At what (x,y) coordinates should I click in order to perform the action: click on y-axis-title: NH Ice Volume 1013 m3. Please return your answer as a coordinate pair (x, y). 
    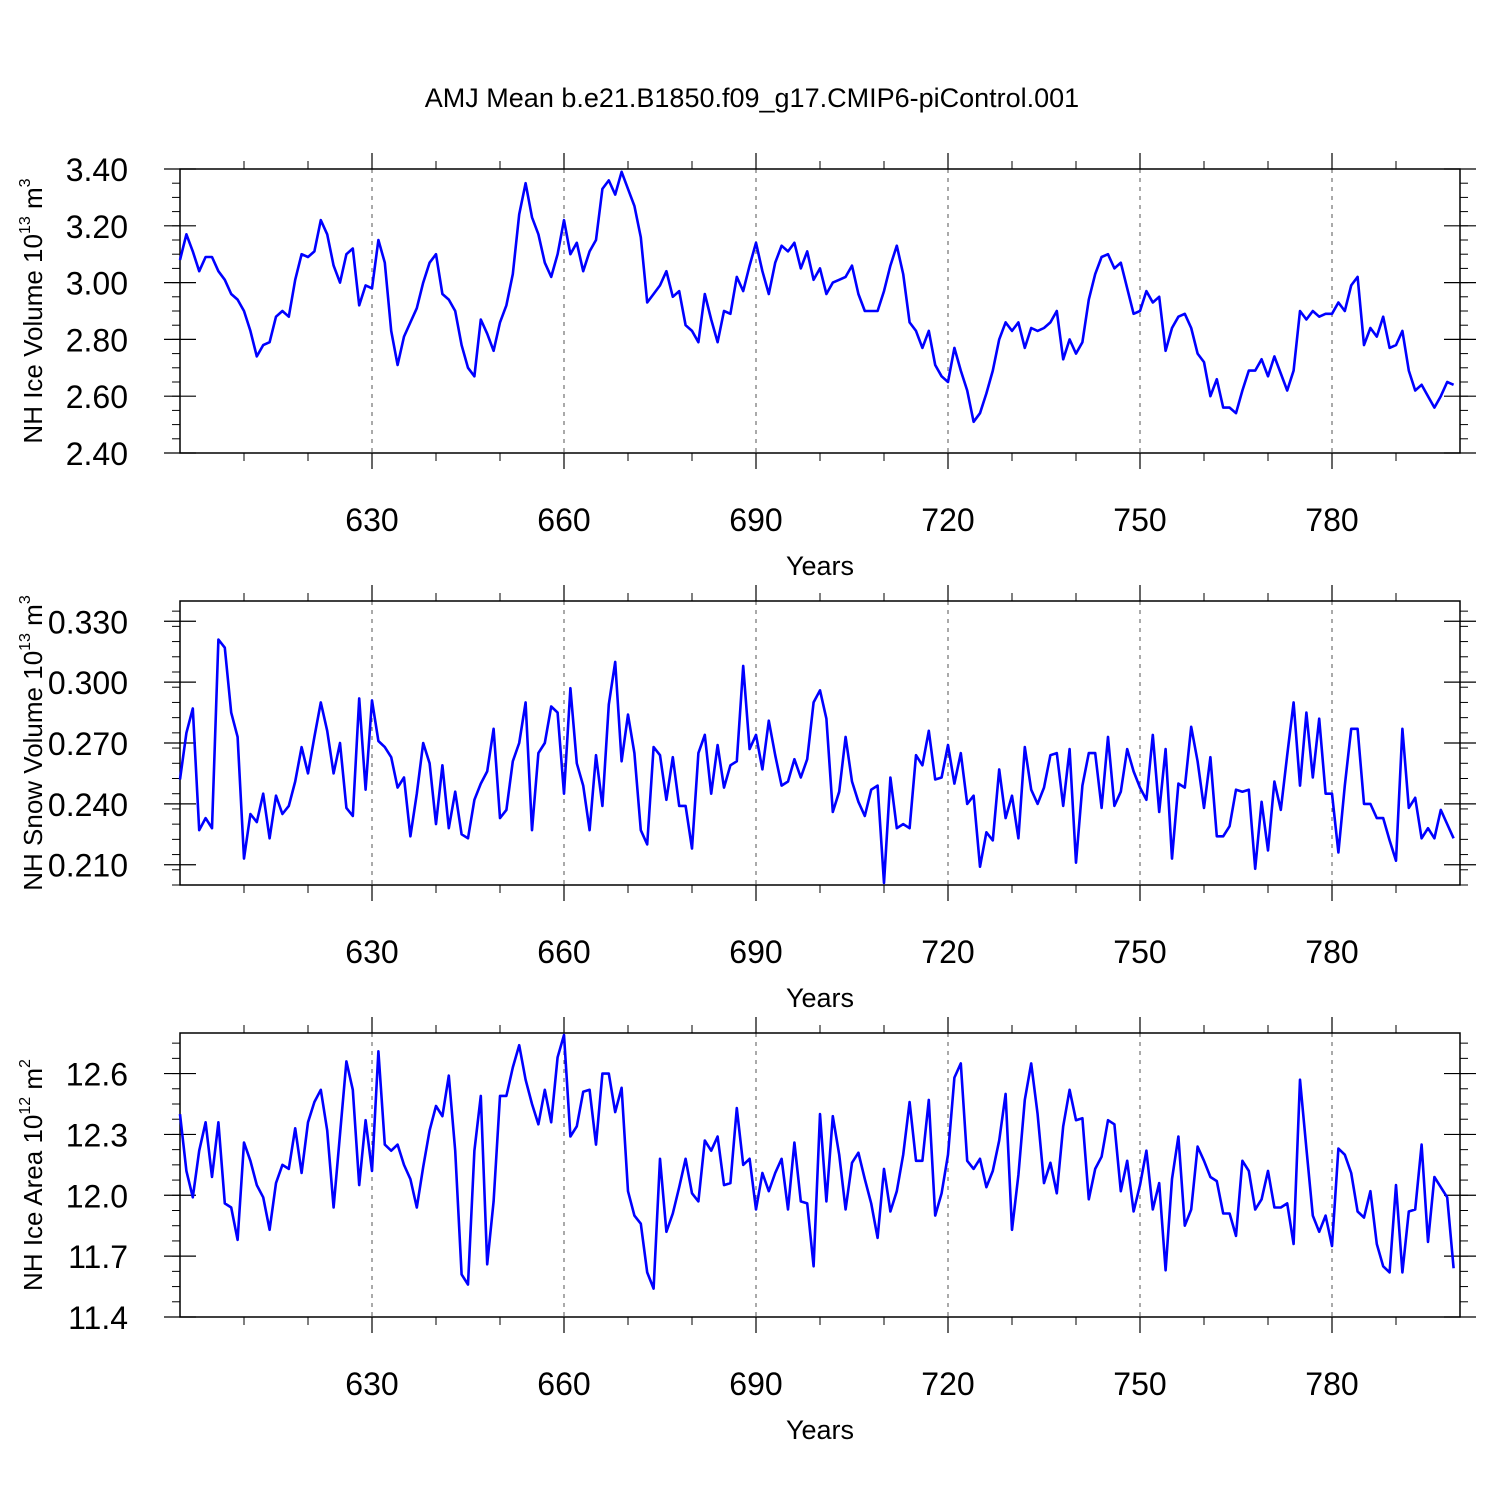
    Looking at the image, I should click on (32, 310).